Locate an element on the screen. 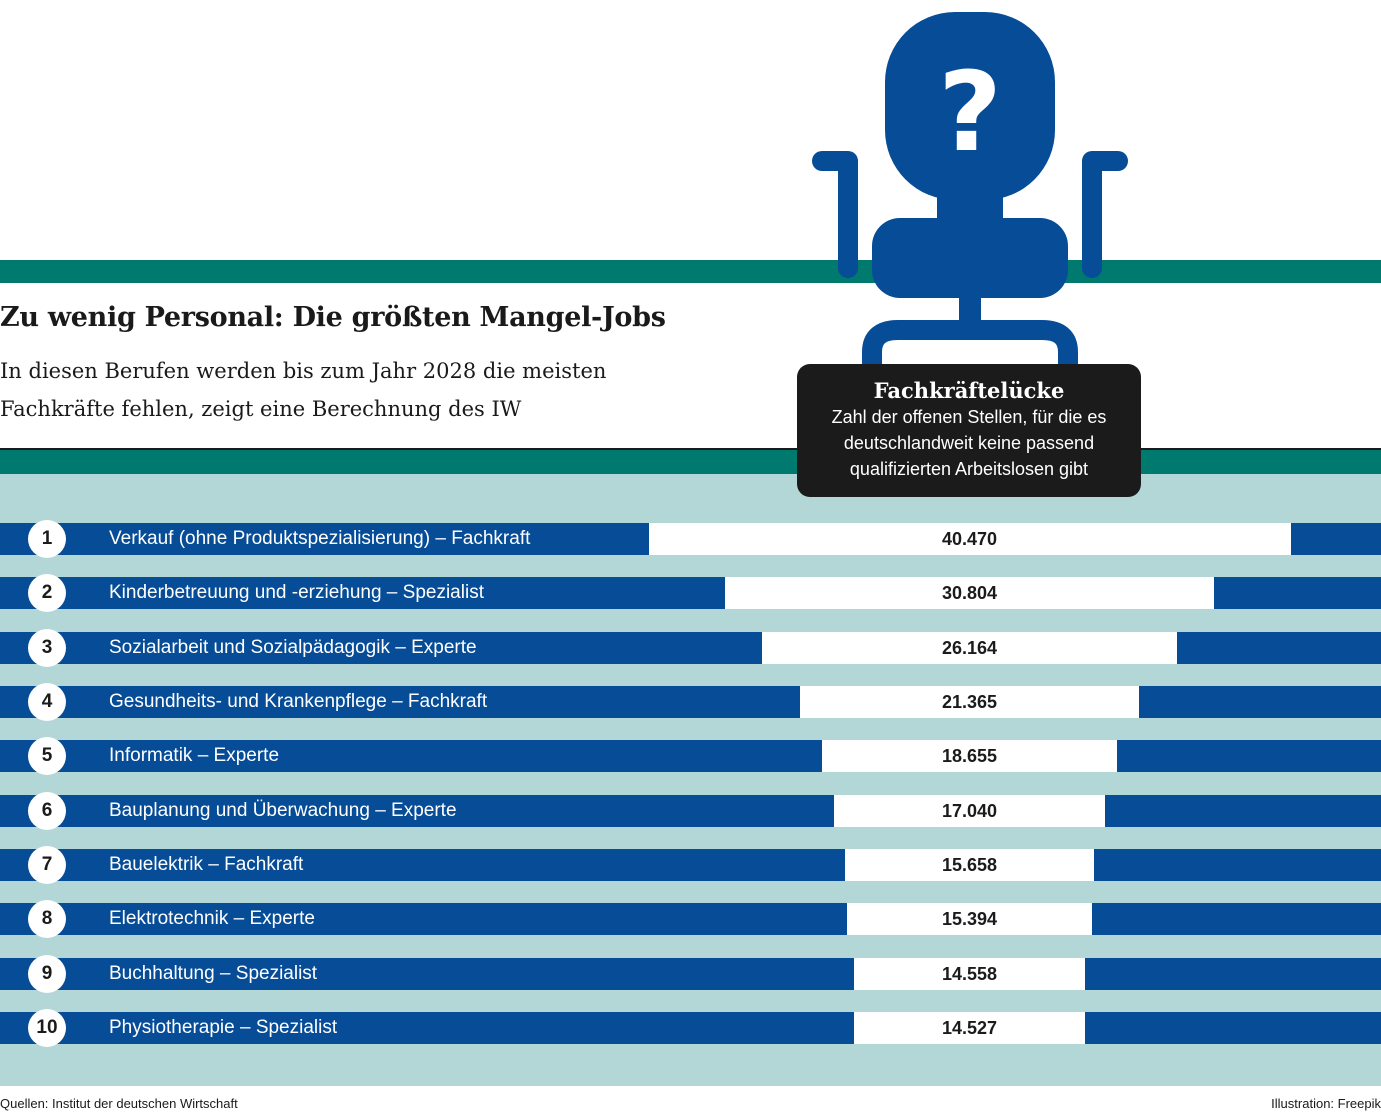 This screenshot has height=1113, width=1381. value-label: 30.804 is located at coordinates (969, 593).